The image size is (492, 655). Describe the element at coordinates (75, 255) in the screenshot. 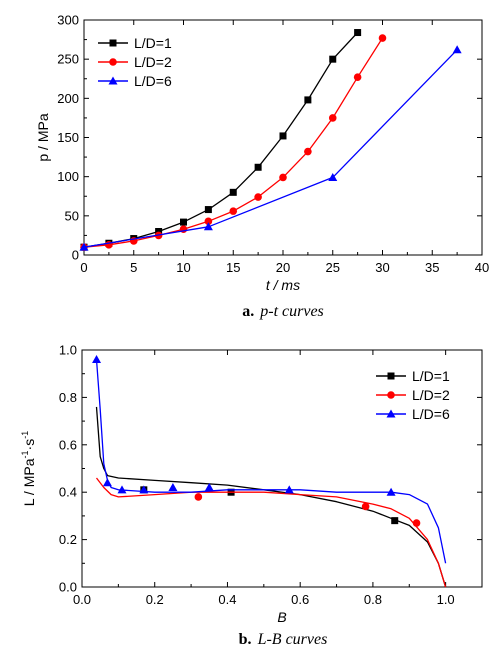

I see `y-tick-label: 0` at that location.